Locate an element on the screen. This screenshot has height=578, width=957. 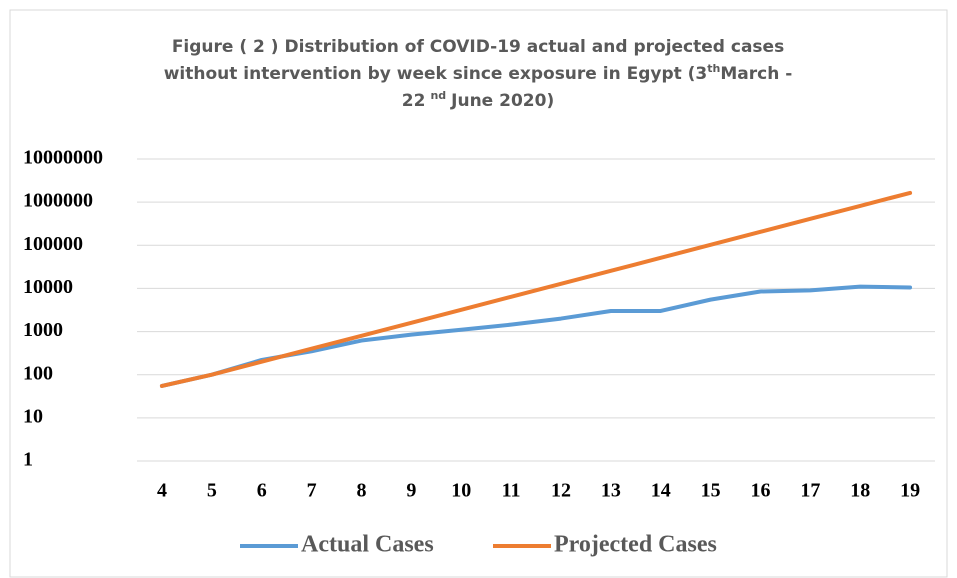
x-tick-label: 19 is located at coordinates (910, 491).